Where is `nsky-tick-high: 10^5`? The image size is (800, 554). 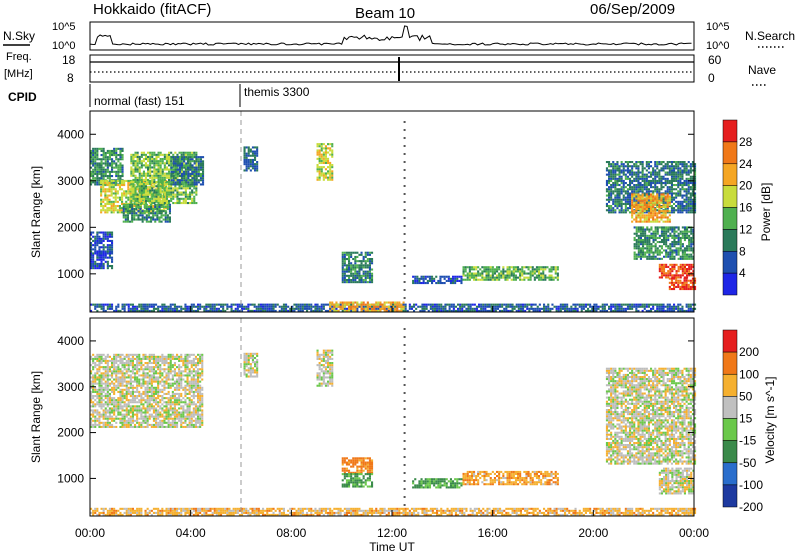 nsky-tick-high: 10^5 is located at coordinates (64, 27).